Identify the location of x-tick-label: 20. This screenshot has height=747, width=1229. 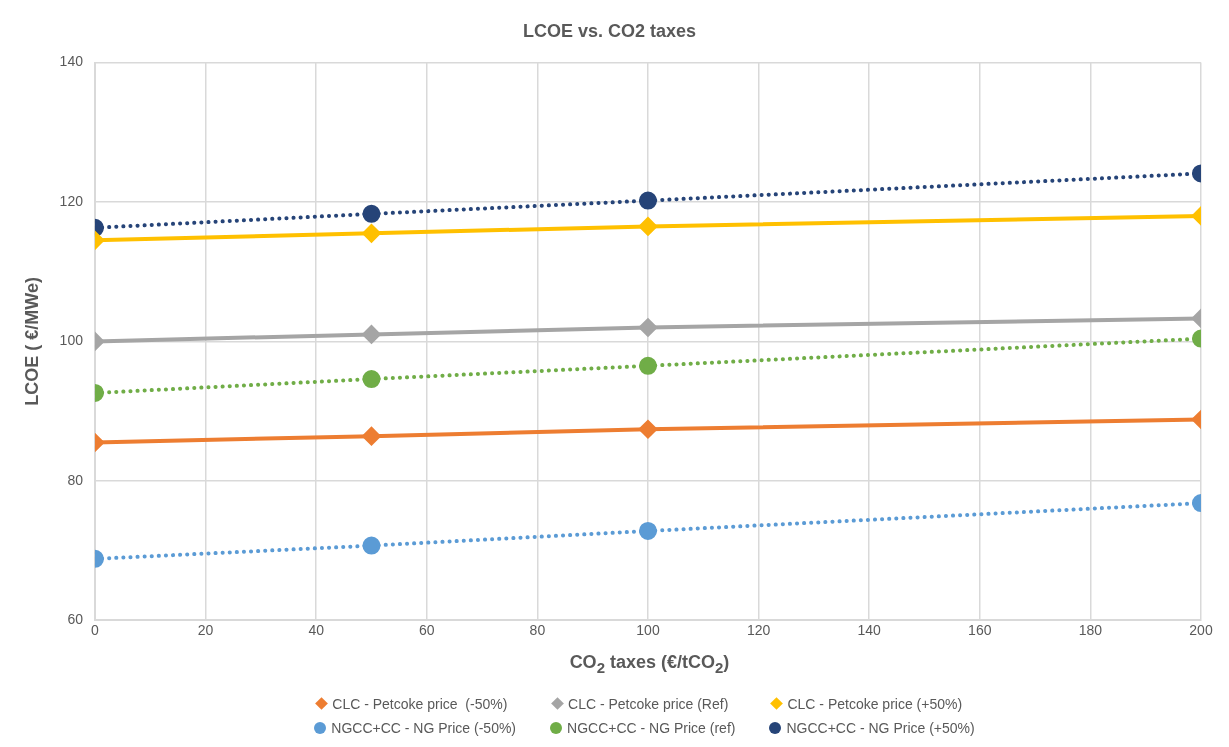
(205, 630).